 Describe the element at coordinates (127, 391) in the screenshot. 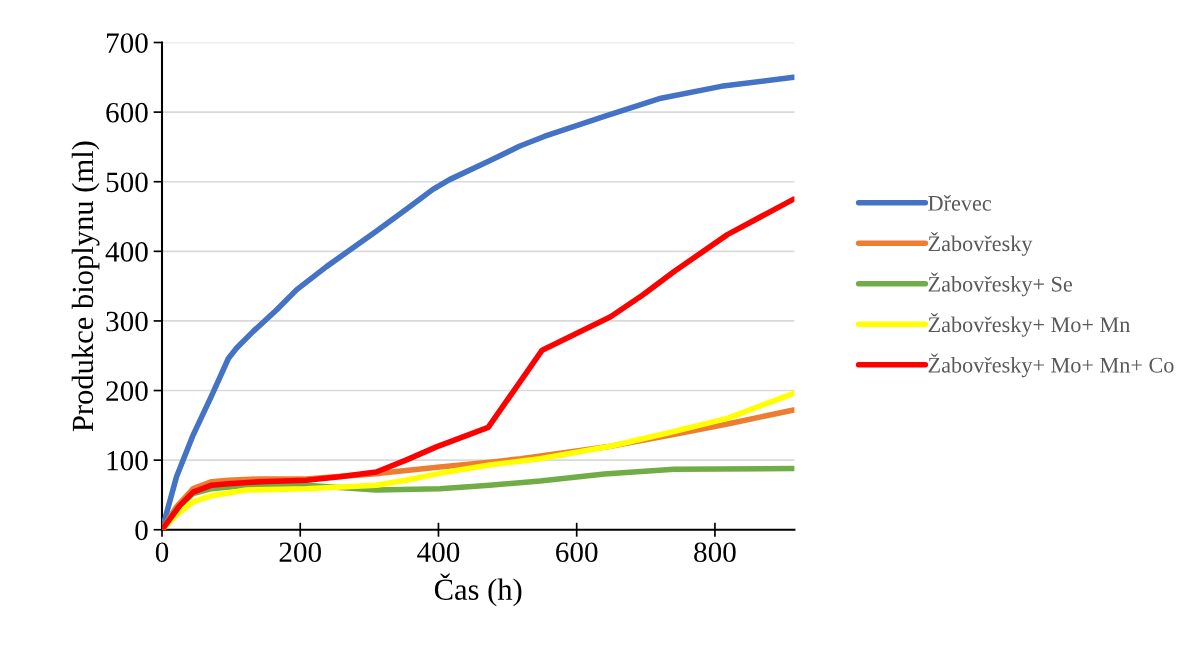

I see `y-tick-label: 200` at that location.